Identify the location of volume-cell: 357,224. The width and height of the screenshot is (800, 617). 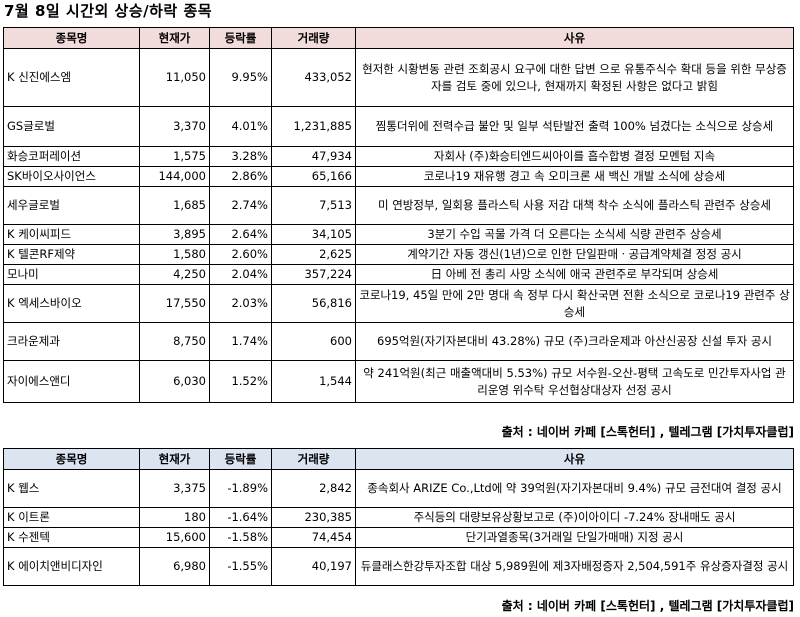
(313, 274).